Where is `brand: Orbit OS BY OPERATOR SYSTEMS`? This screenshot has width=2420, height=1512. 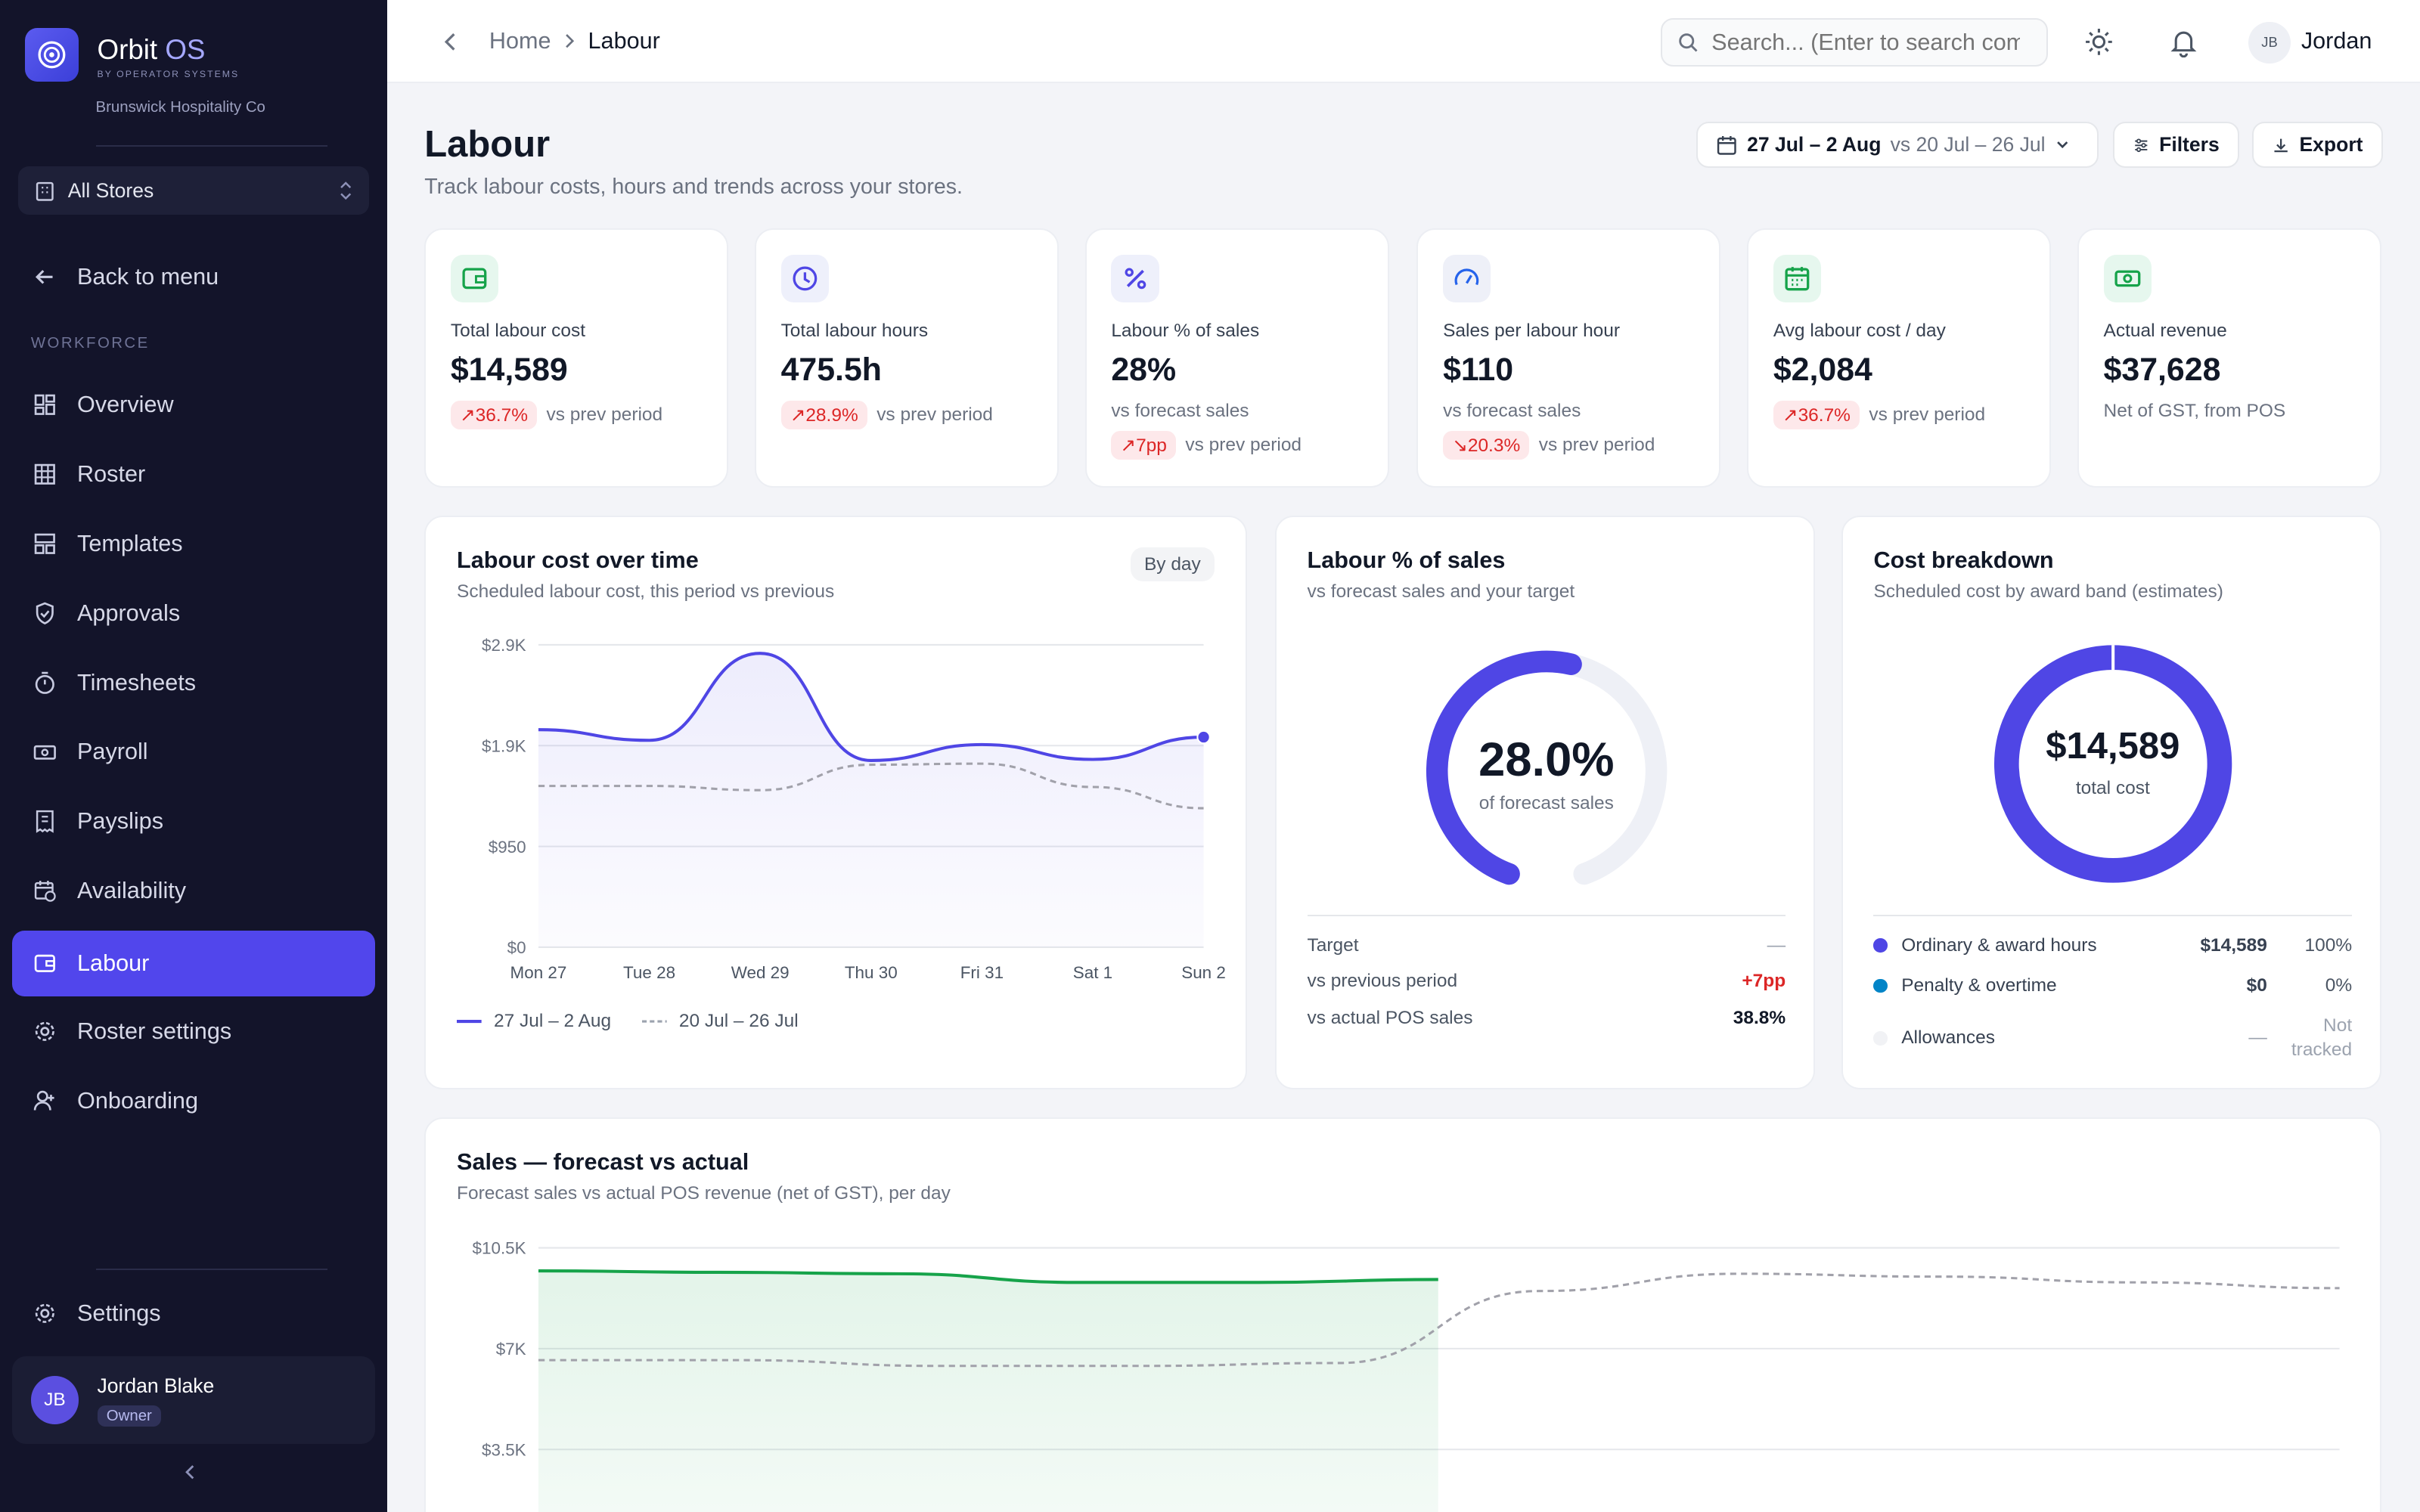
brand: Orbit OS BY OPERATOR SYSTEMS is located at coordinates (132, 54).